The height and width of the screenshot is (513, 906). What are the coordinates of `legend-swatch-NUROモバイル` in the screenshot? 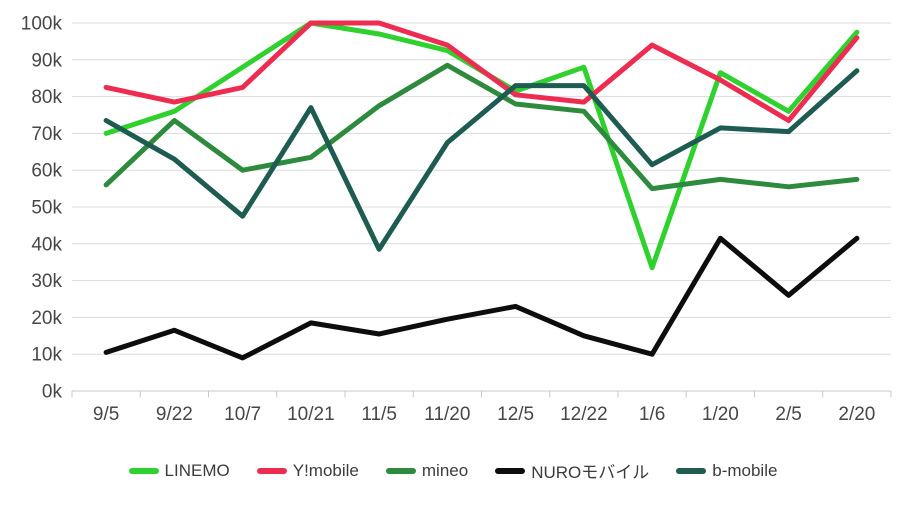 It's located at (510, 470).